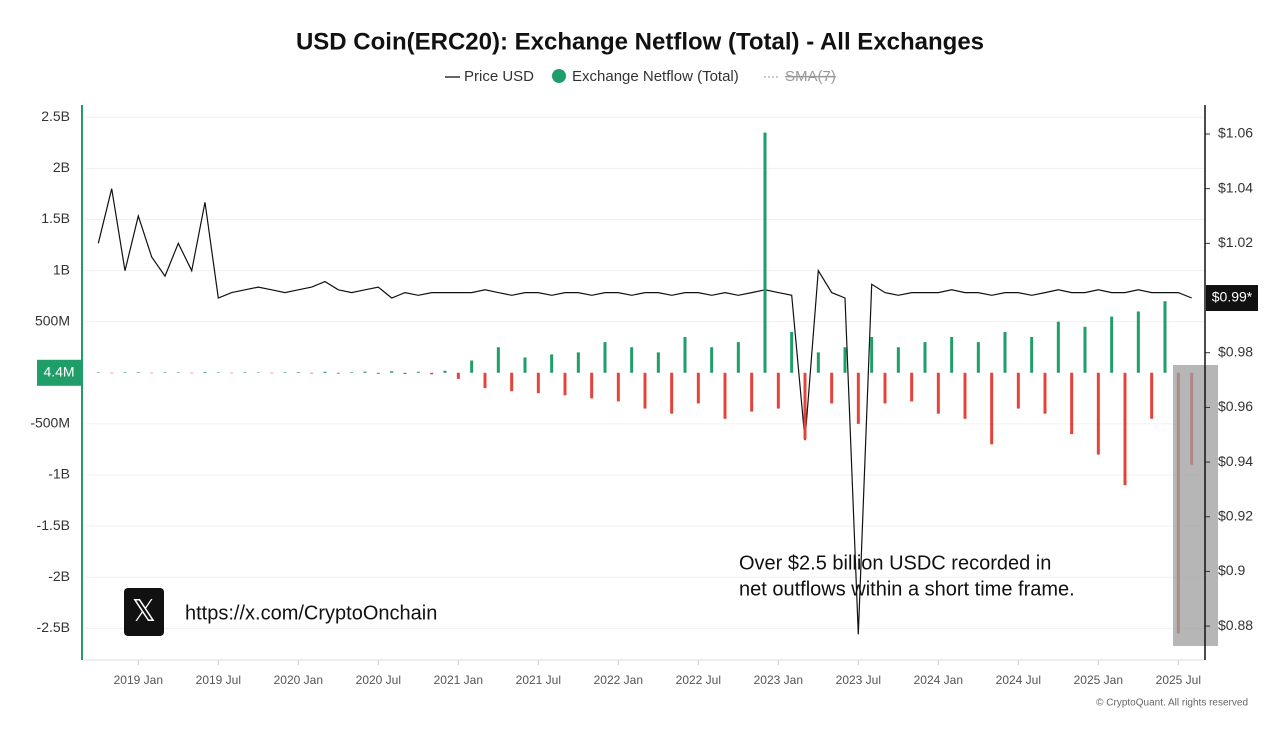 This screenshot has height=730, width=1280. Describe the element at coordinates (1172, 703) in the screenshot. I see `credit: © CryptoQuant. All rights reserved` at that location.